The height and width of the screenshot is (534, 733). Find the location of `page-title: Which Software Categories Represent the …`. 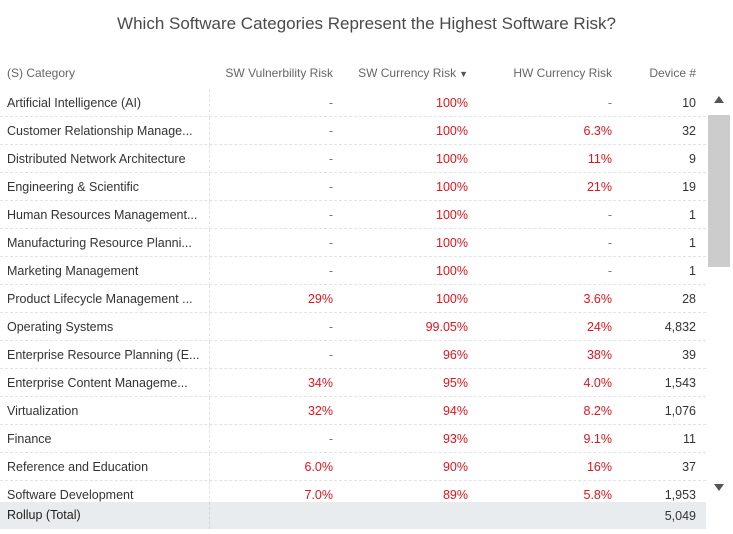

page-title: Which Software Categories Represent the … is located at coordinates (366, 23).